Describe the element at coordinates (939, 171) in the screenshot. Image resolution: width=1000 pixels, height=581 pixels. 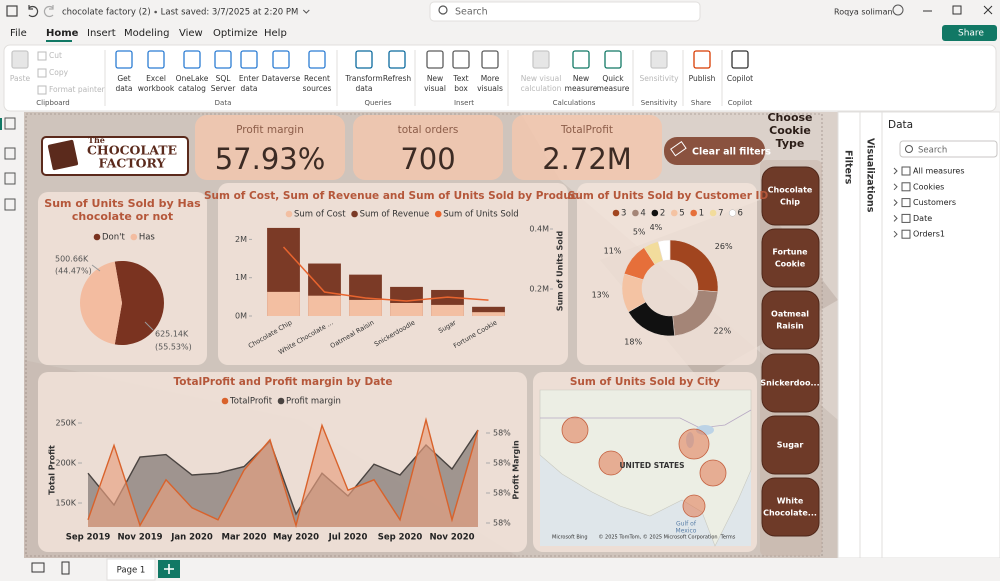
I see `field-list-item: All measures` at that location.